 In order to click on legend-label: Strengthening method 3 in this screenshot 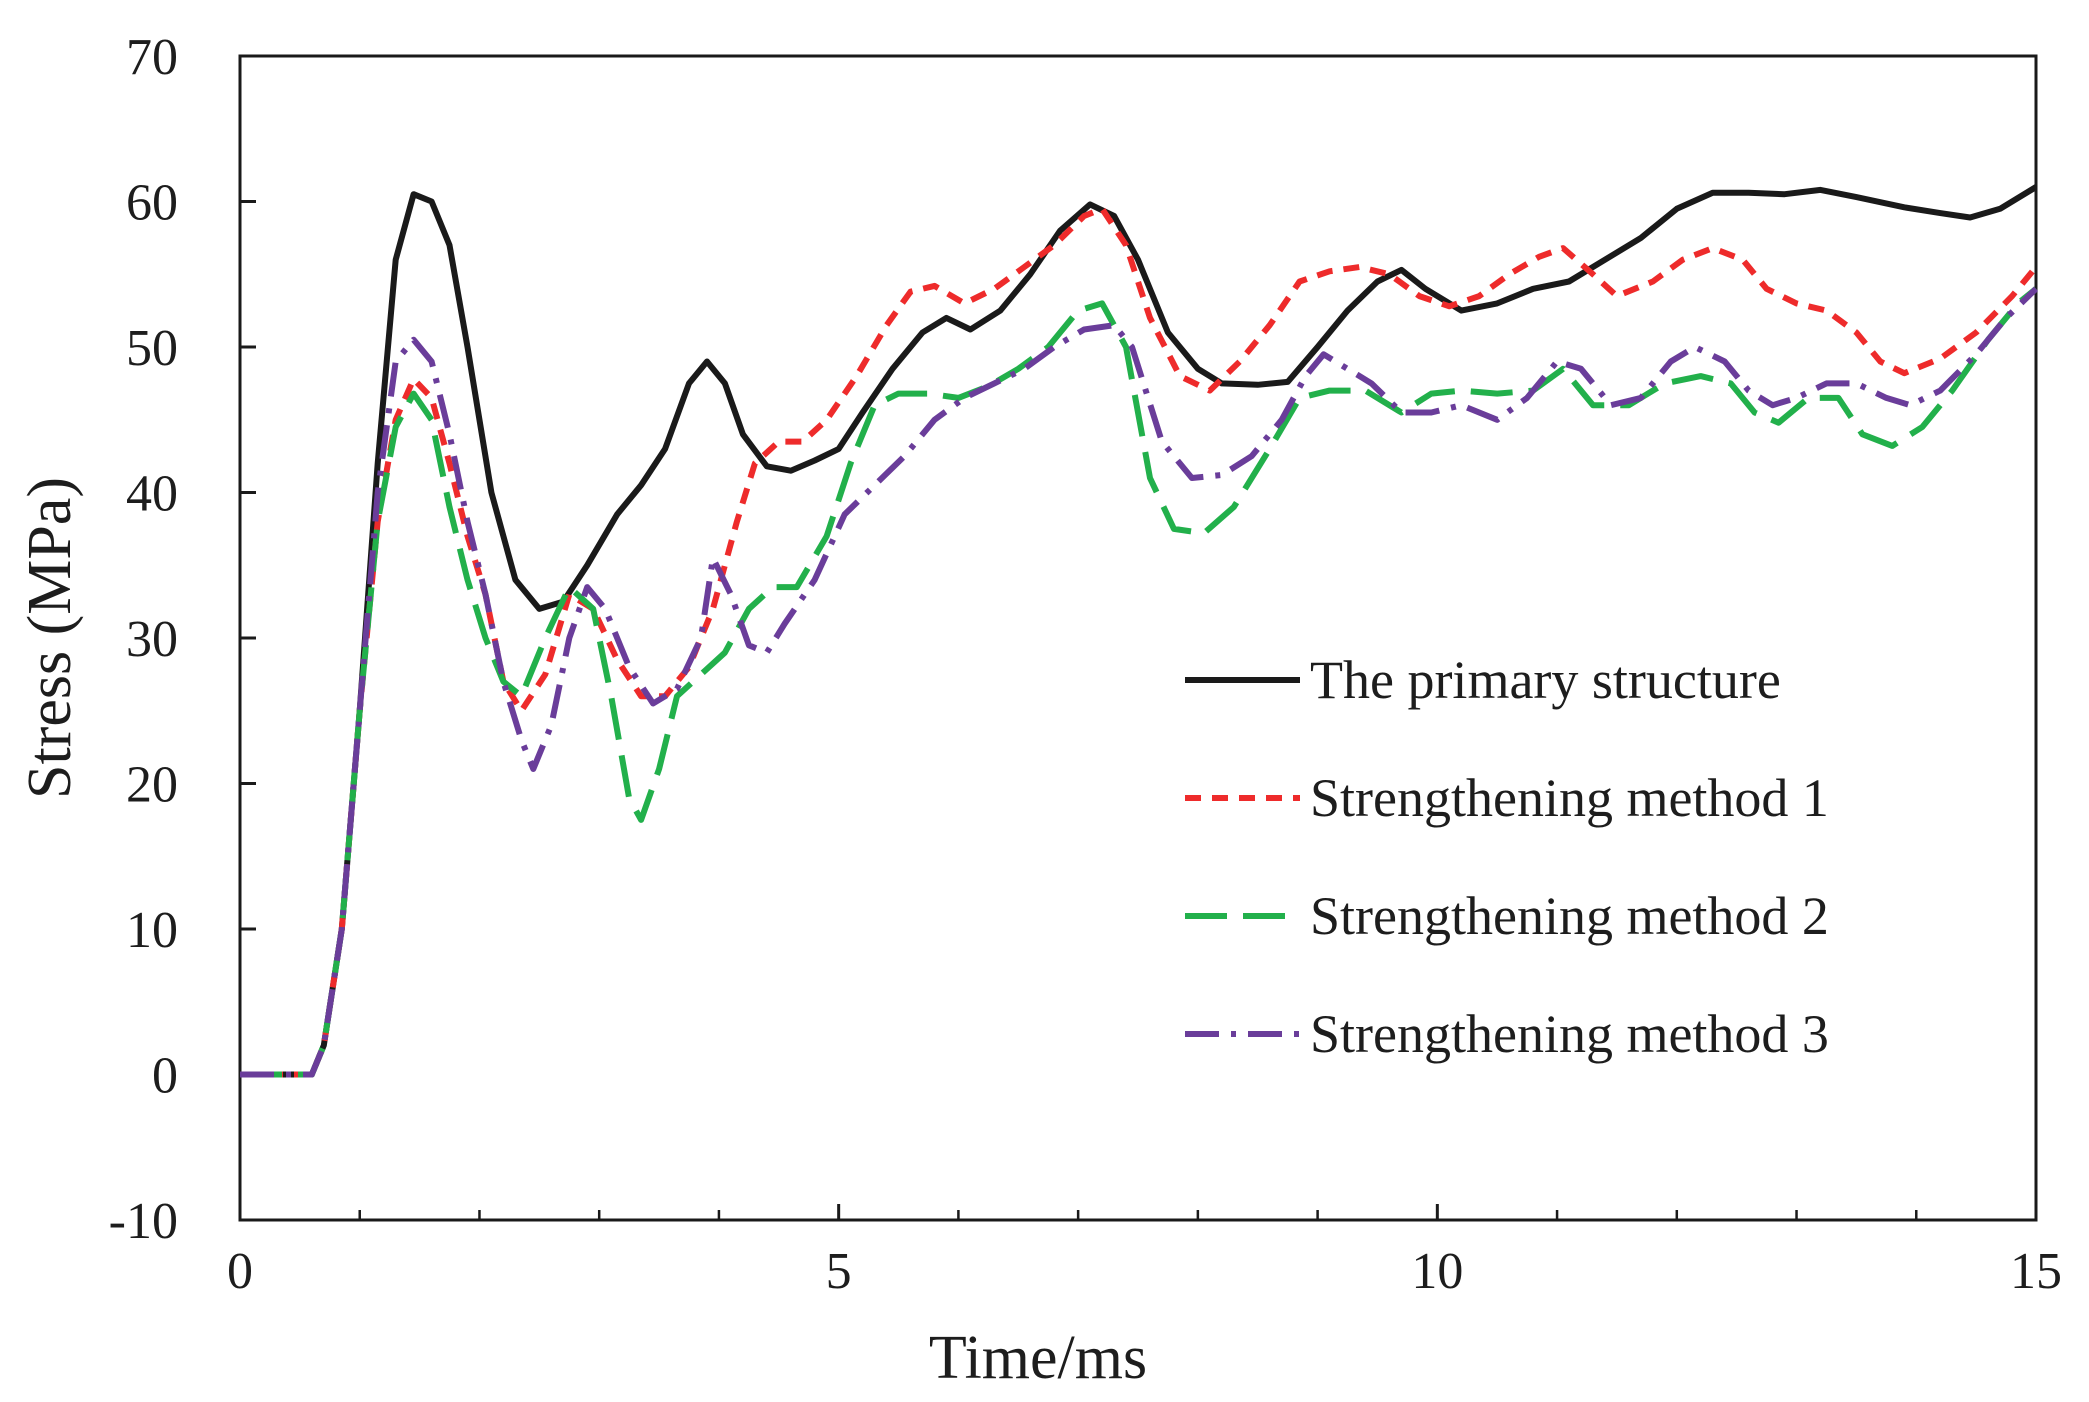, I will do `click(1569, 1034)`.